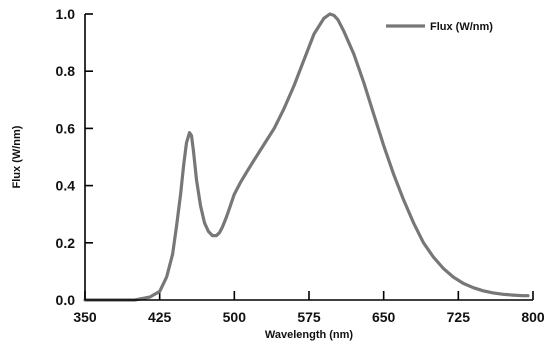 The width and height of the screenshot is (560, 343). What do you see at coordinates (309, 335) in the screenshot?
I see `x-axis-title: Wavelength (nm)` at bounding box center [309, 335].